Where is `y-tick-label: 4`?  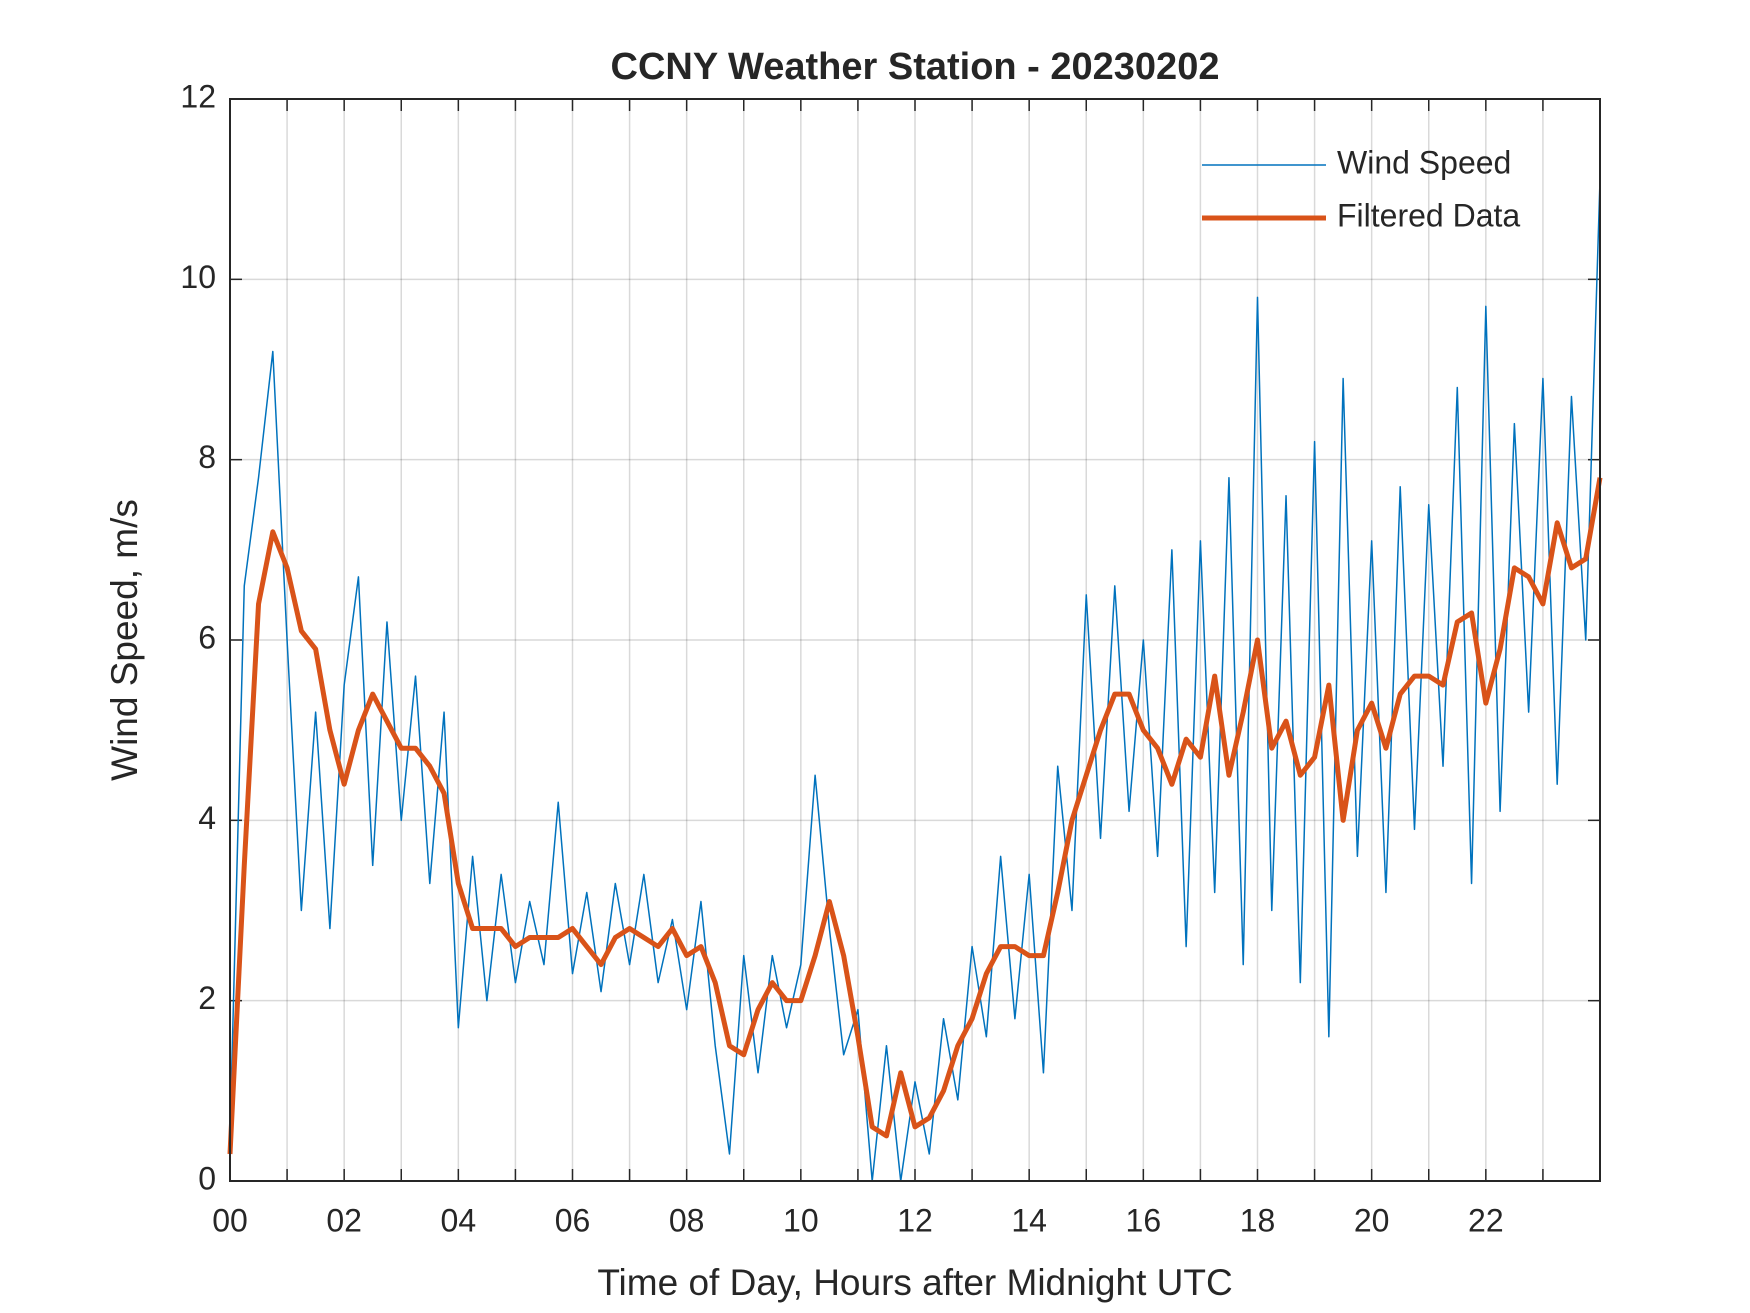
y-tick-label: 4 is located at coordinates (207, 818).